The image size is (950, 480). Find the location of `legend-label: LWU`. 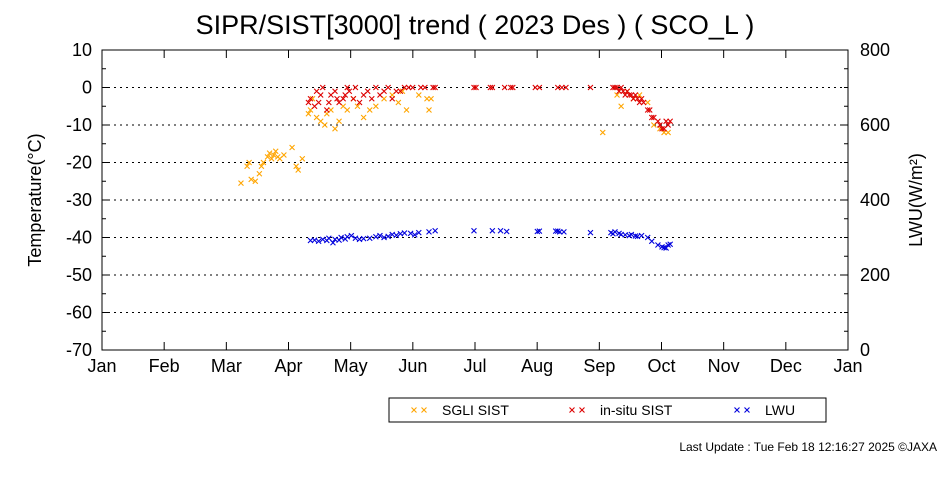

legend-label: LWU is located at coordinates (780, 410).